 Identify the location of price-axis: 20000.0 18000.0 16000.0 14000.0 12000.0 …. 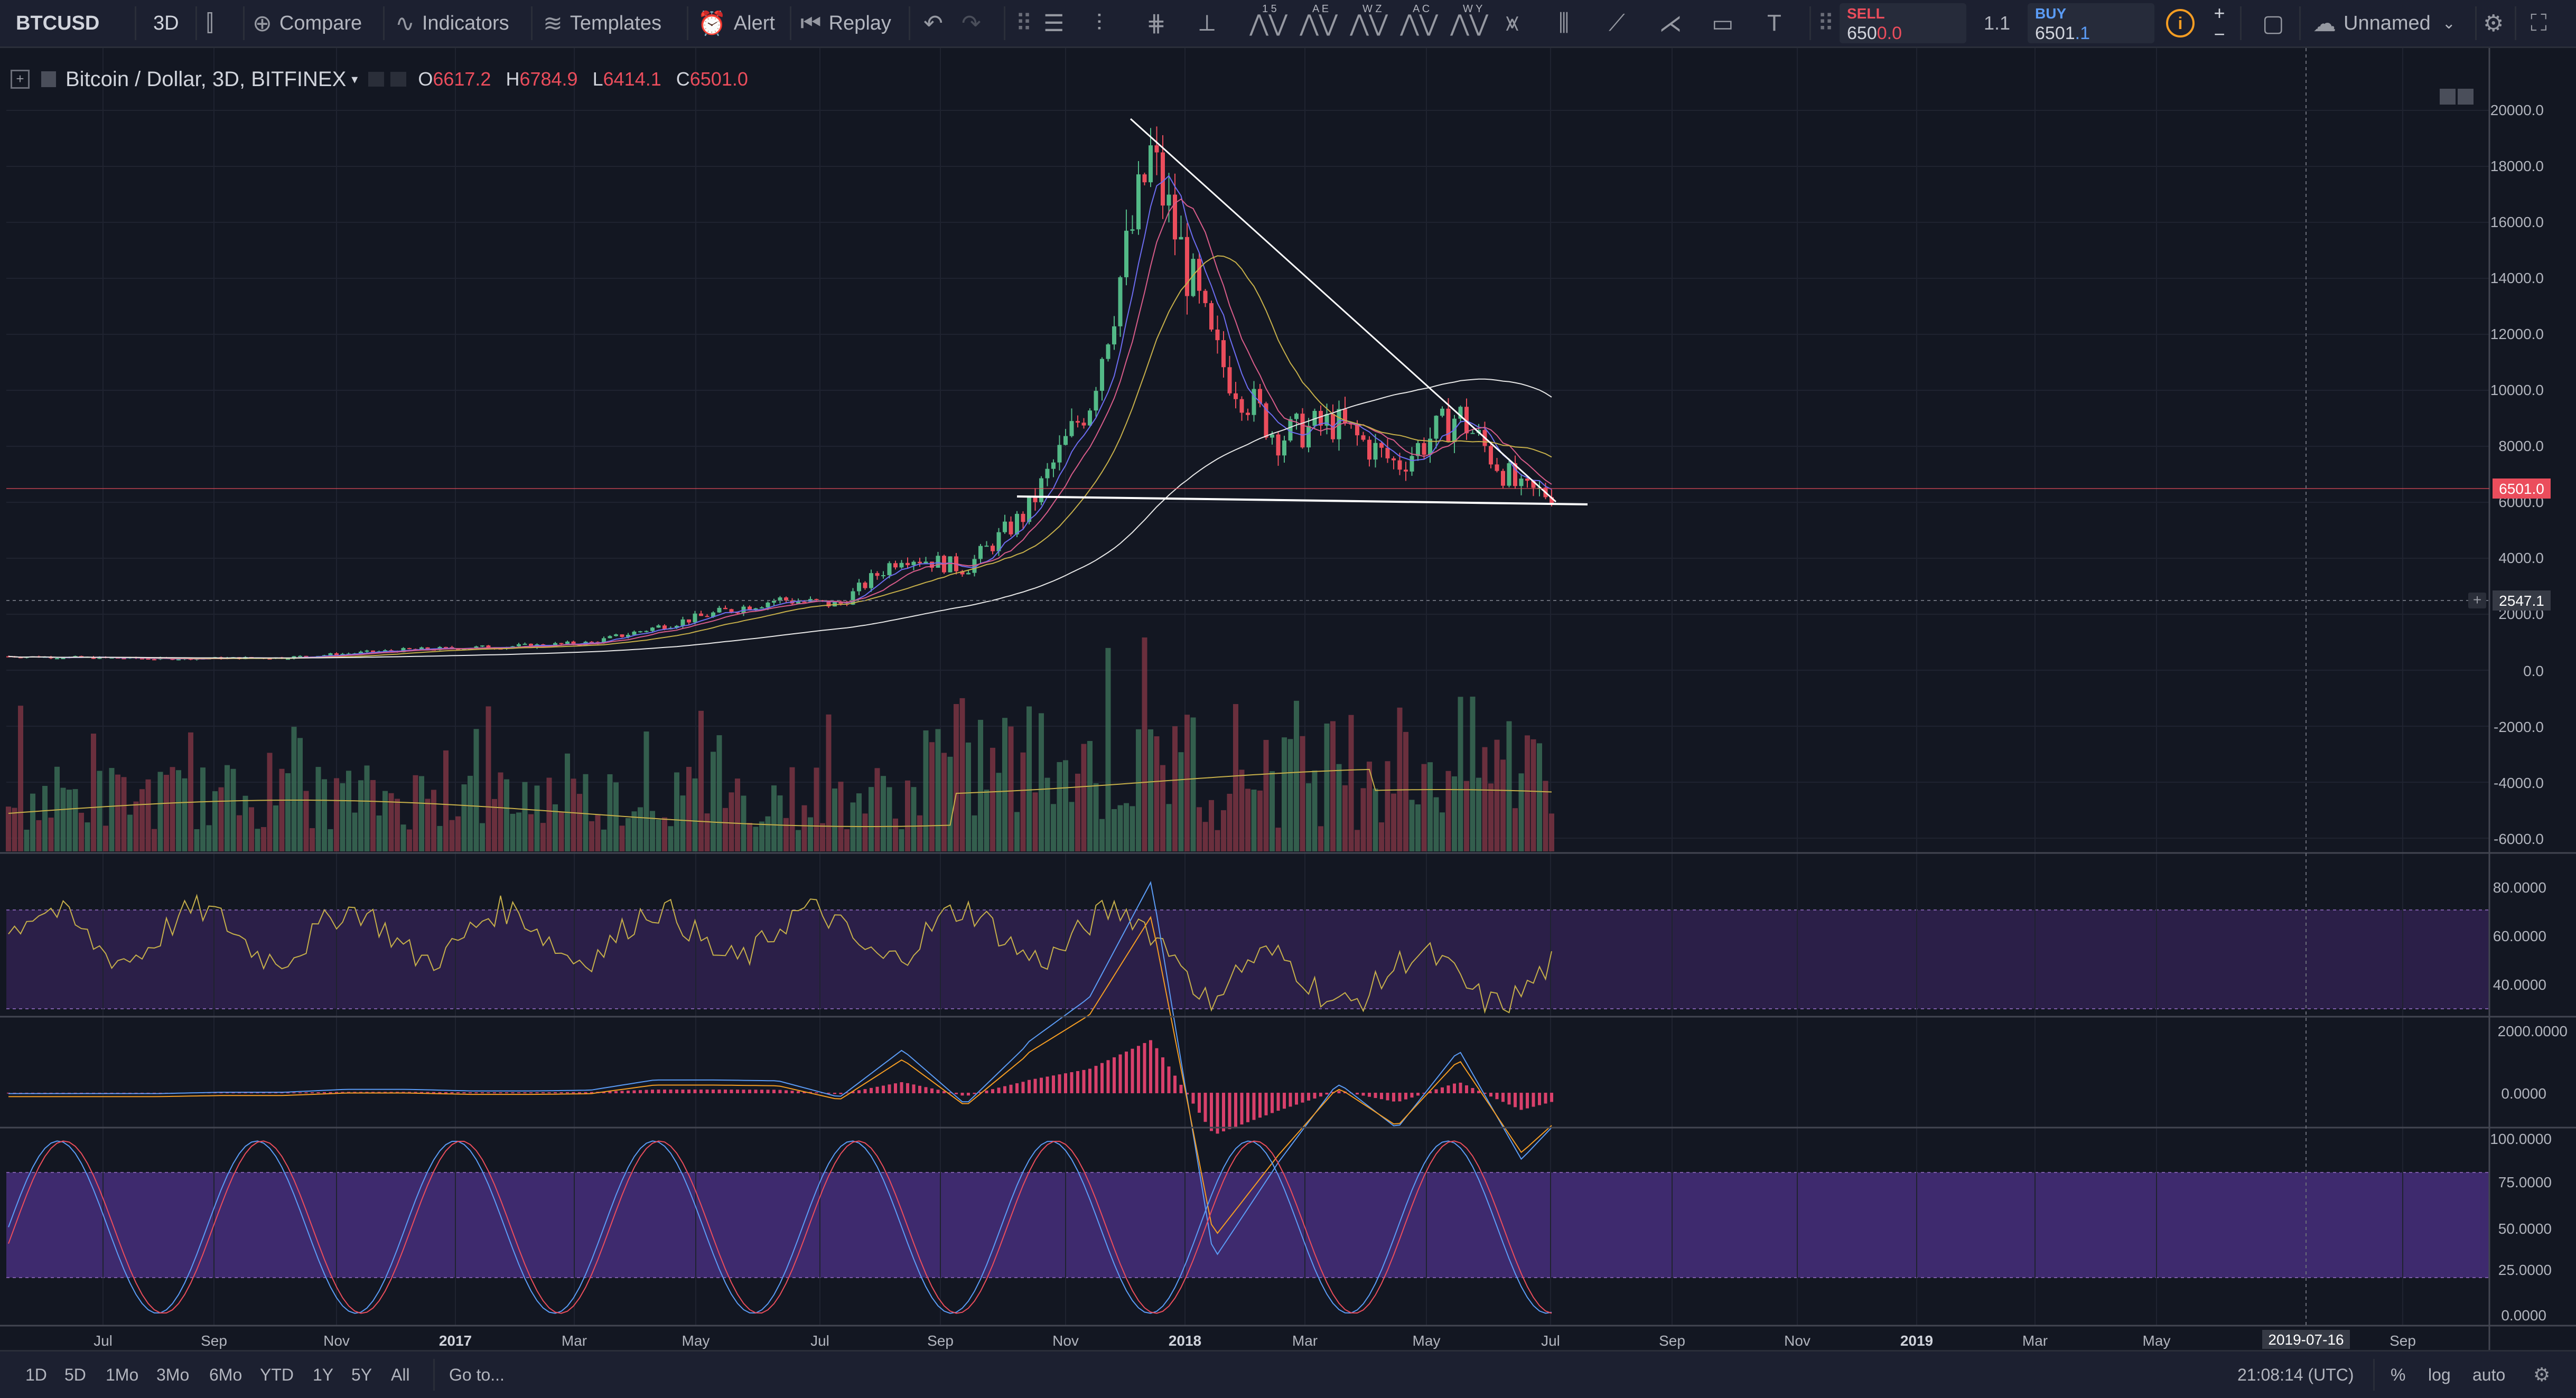
(2517, 474).